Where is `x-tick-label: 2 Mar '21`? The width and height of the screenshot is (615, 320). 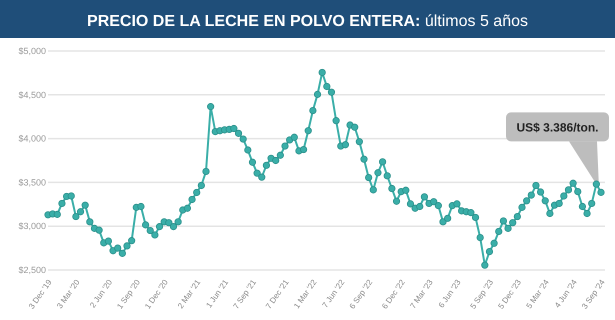
x-tick-label: 2 Mar '21 is located at coordinates (189, 294).